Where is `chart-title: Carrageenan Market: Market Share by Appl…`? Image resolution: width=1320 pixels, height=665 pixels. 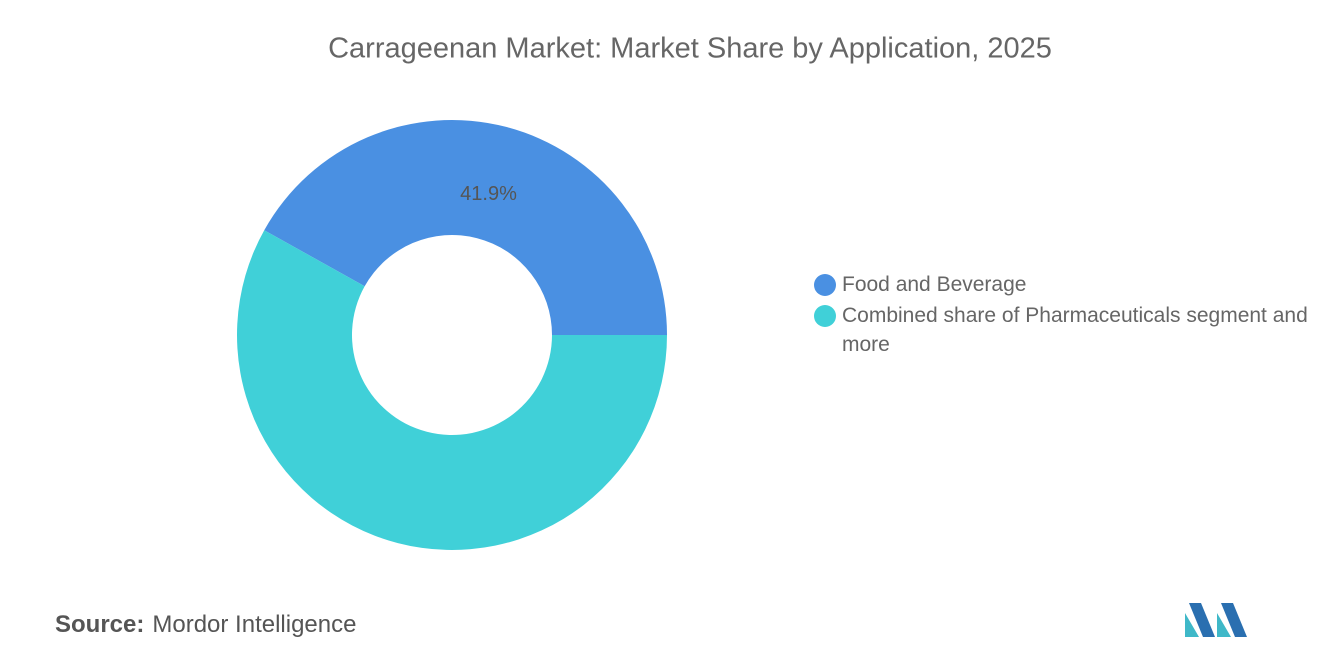
chart-title: Carrageenan Market: Market Share by Appl… is located at coordinates (690, 49).